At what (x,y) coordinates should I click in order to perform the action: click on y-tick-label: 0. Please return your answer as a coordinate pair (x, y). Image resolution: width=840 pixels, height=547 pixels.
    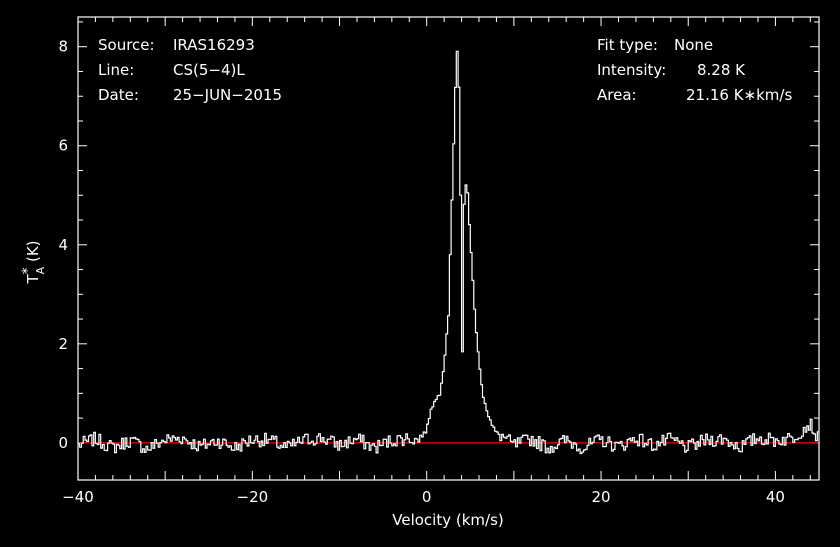
    Looking at the image, I should click on (63, 443).